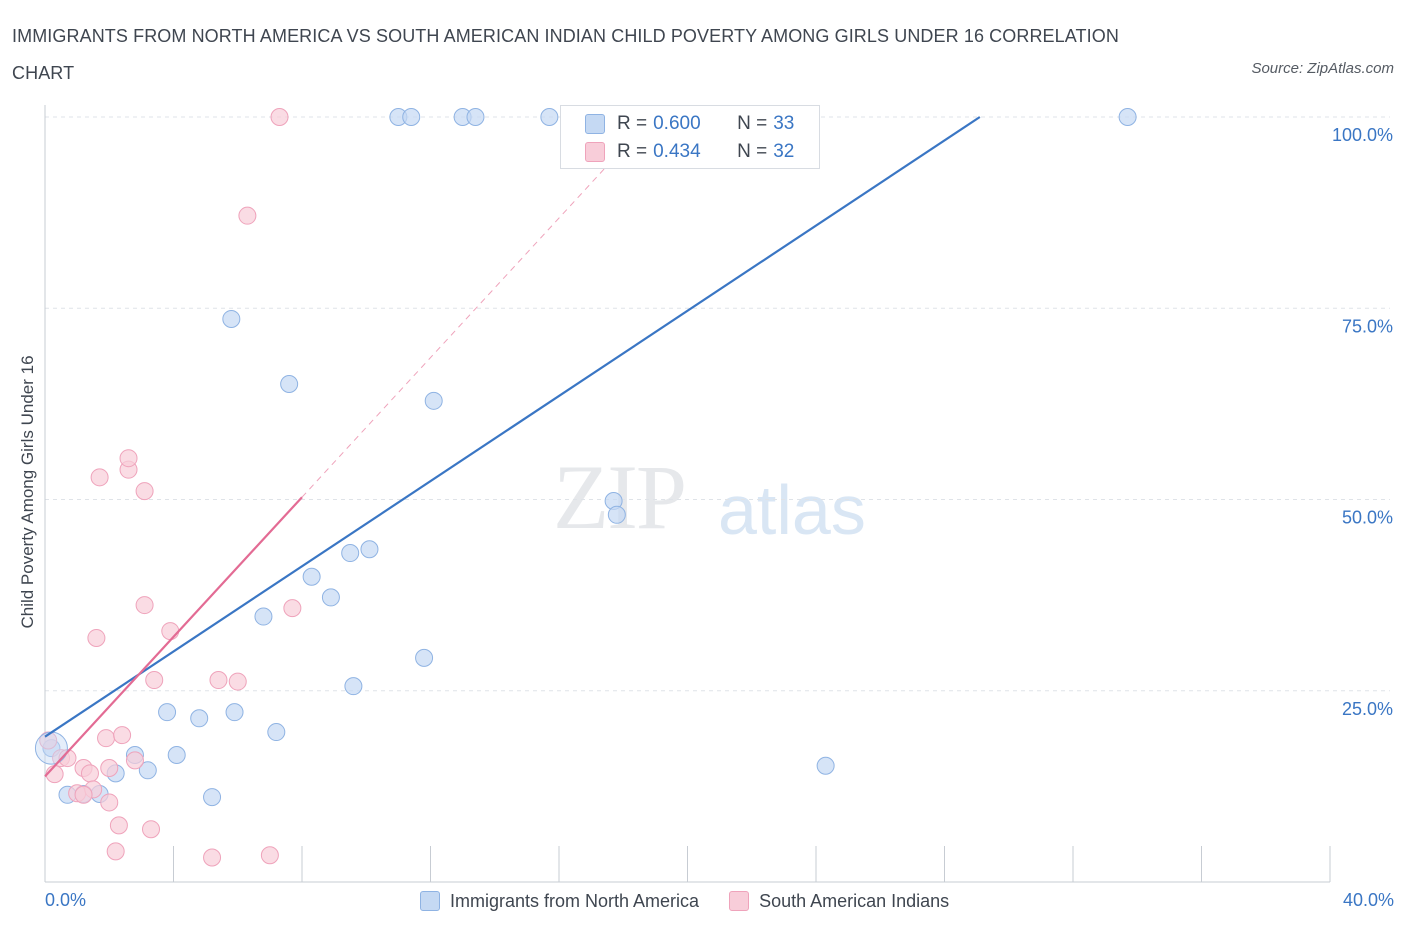 The image size is (1406, 930). Describe the element at coordinates (632, 123) in the screenshot. I see `stats-r-label-blue: R =` at that location.